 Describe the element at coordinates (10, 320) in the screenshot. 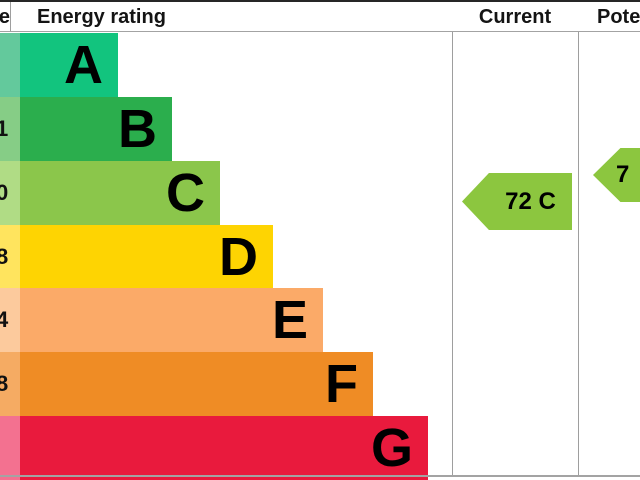

I see `band-score-cell: 4` at that location.